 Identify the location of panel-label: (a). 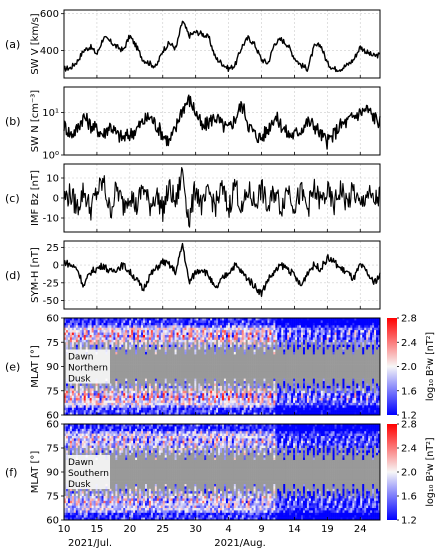
(12, 44).